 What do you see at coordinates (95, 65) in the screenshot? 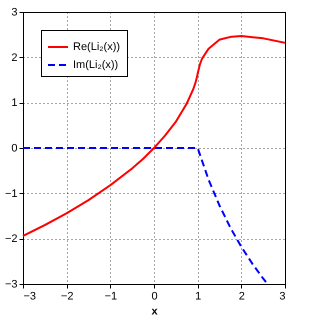
I see `legend-label: Im(Li₂(x))` at bounding box center [95, 65].